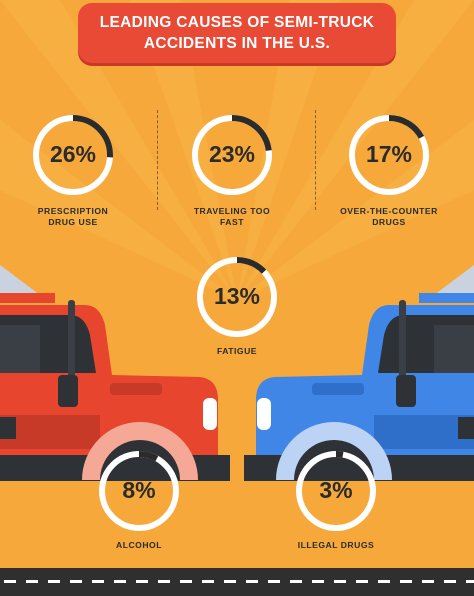 The image size is (474, 596). Describe the element at coordinates (315, 160) in the screenshot. I see `divider-right` at that location.